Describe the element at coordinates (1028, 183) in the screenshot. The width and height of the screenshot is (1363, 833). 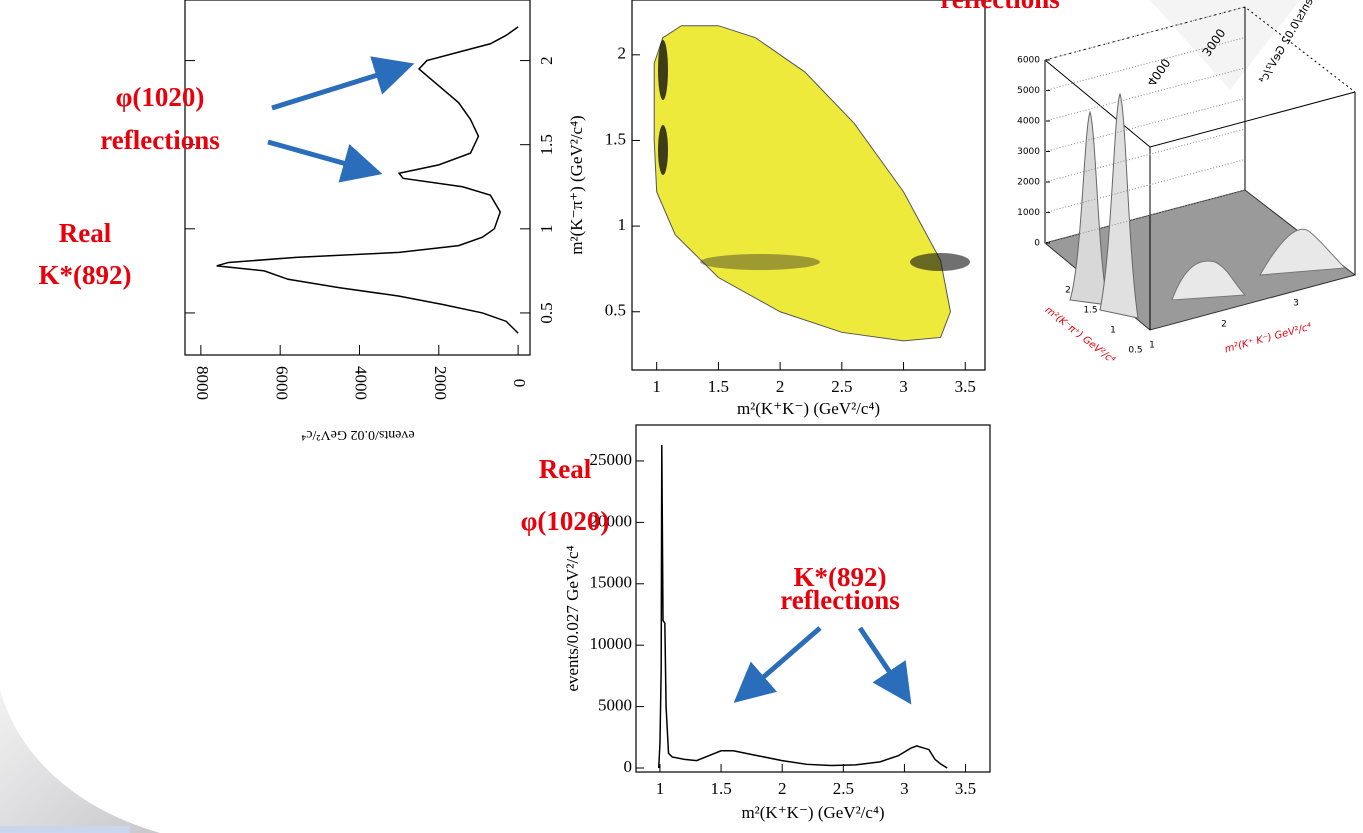
I see `z-tick-label: 2000` at that location.